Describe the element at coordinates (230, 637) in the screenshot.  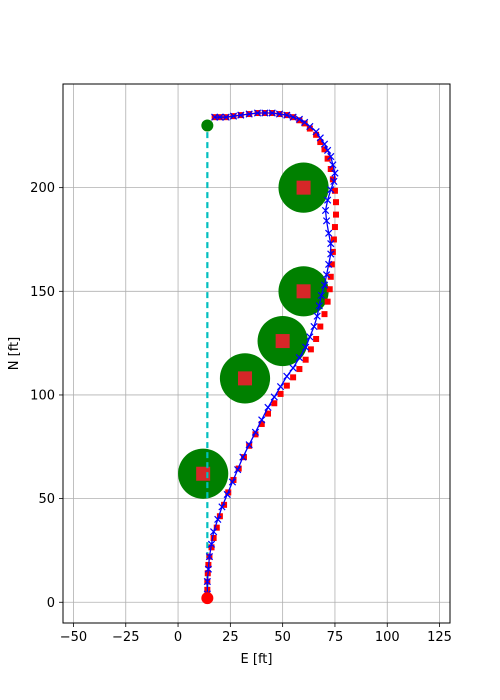
I see `x-tick-label: 25` at that location.